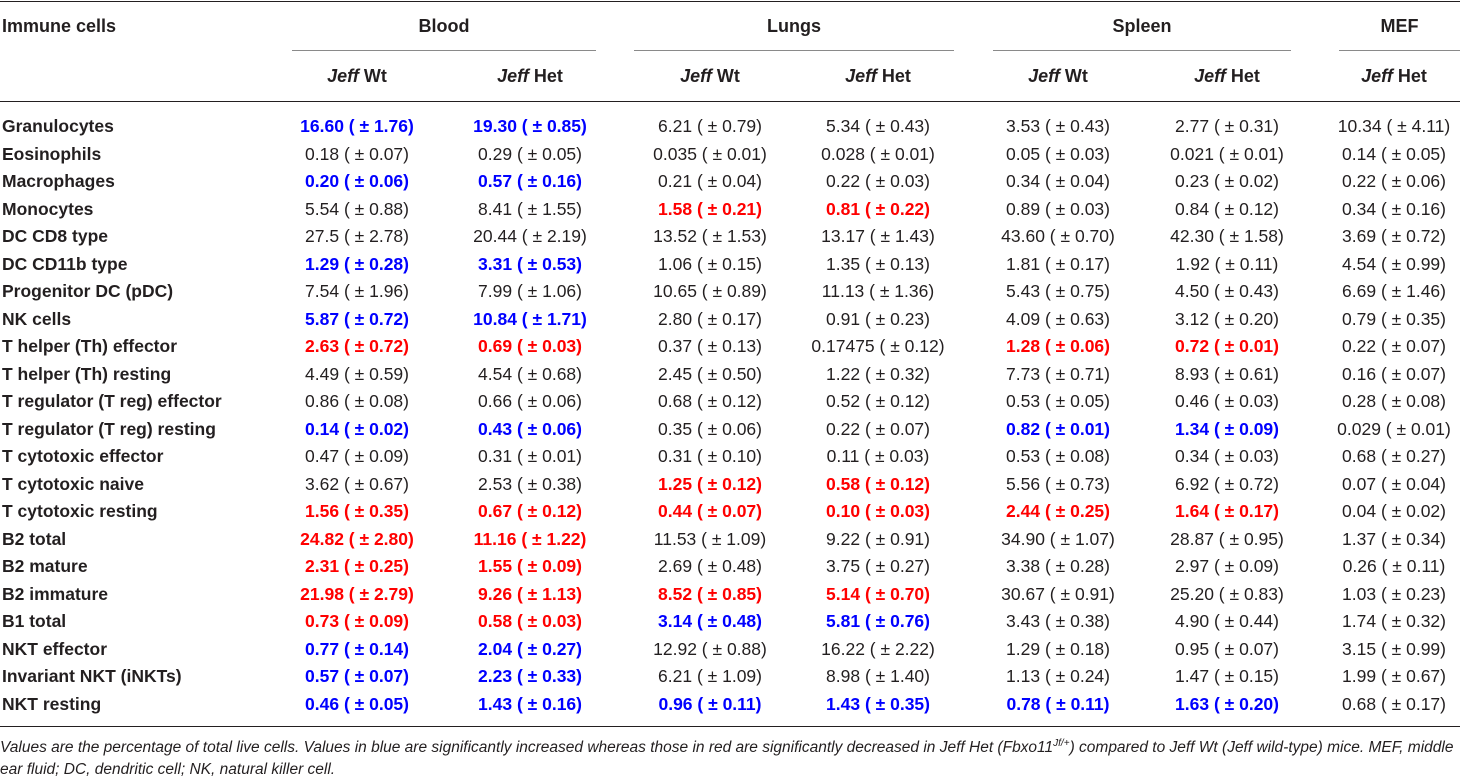 The width and height of the screenshot is (1460, 784). What do you see at coordinates (52, 703) in the screenshot?
I see `row-label: NKT resting` at bounding box center [52, 703].